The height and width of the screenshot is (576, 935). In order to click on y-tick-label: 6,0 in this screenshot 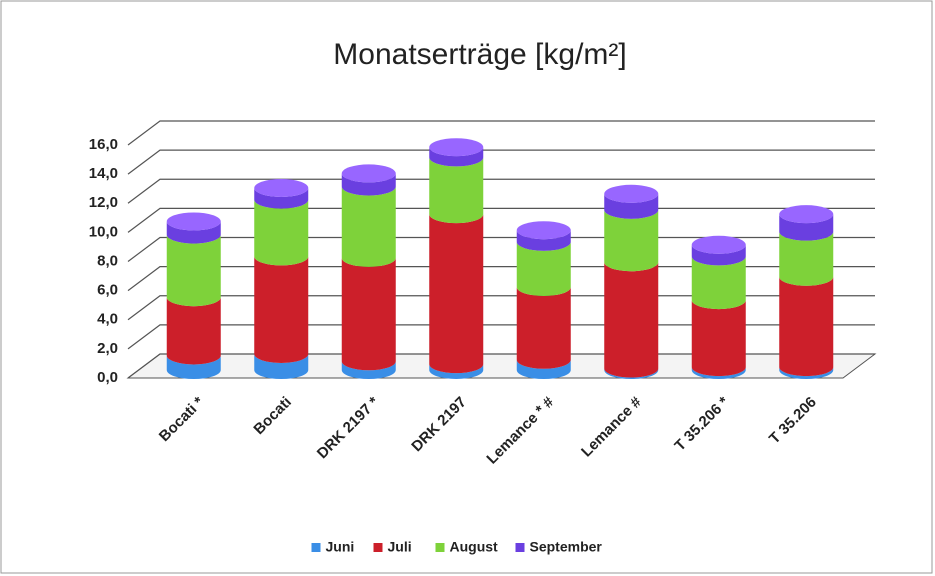, I will do `click(107, 290)`.